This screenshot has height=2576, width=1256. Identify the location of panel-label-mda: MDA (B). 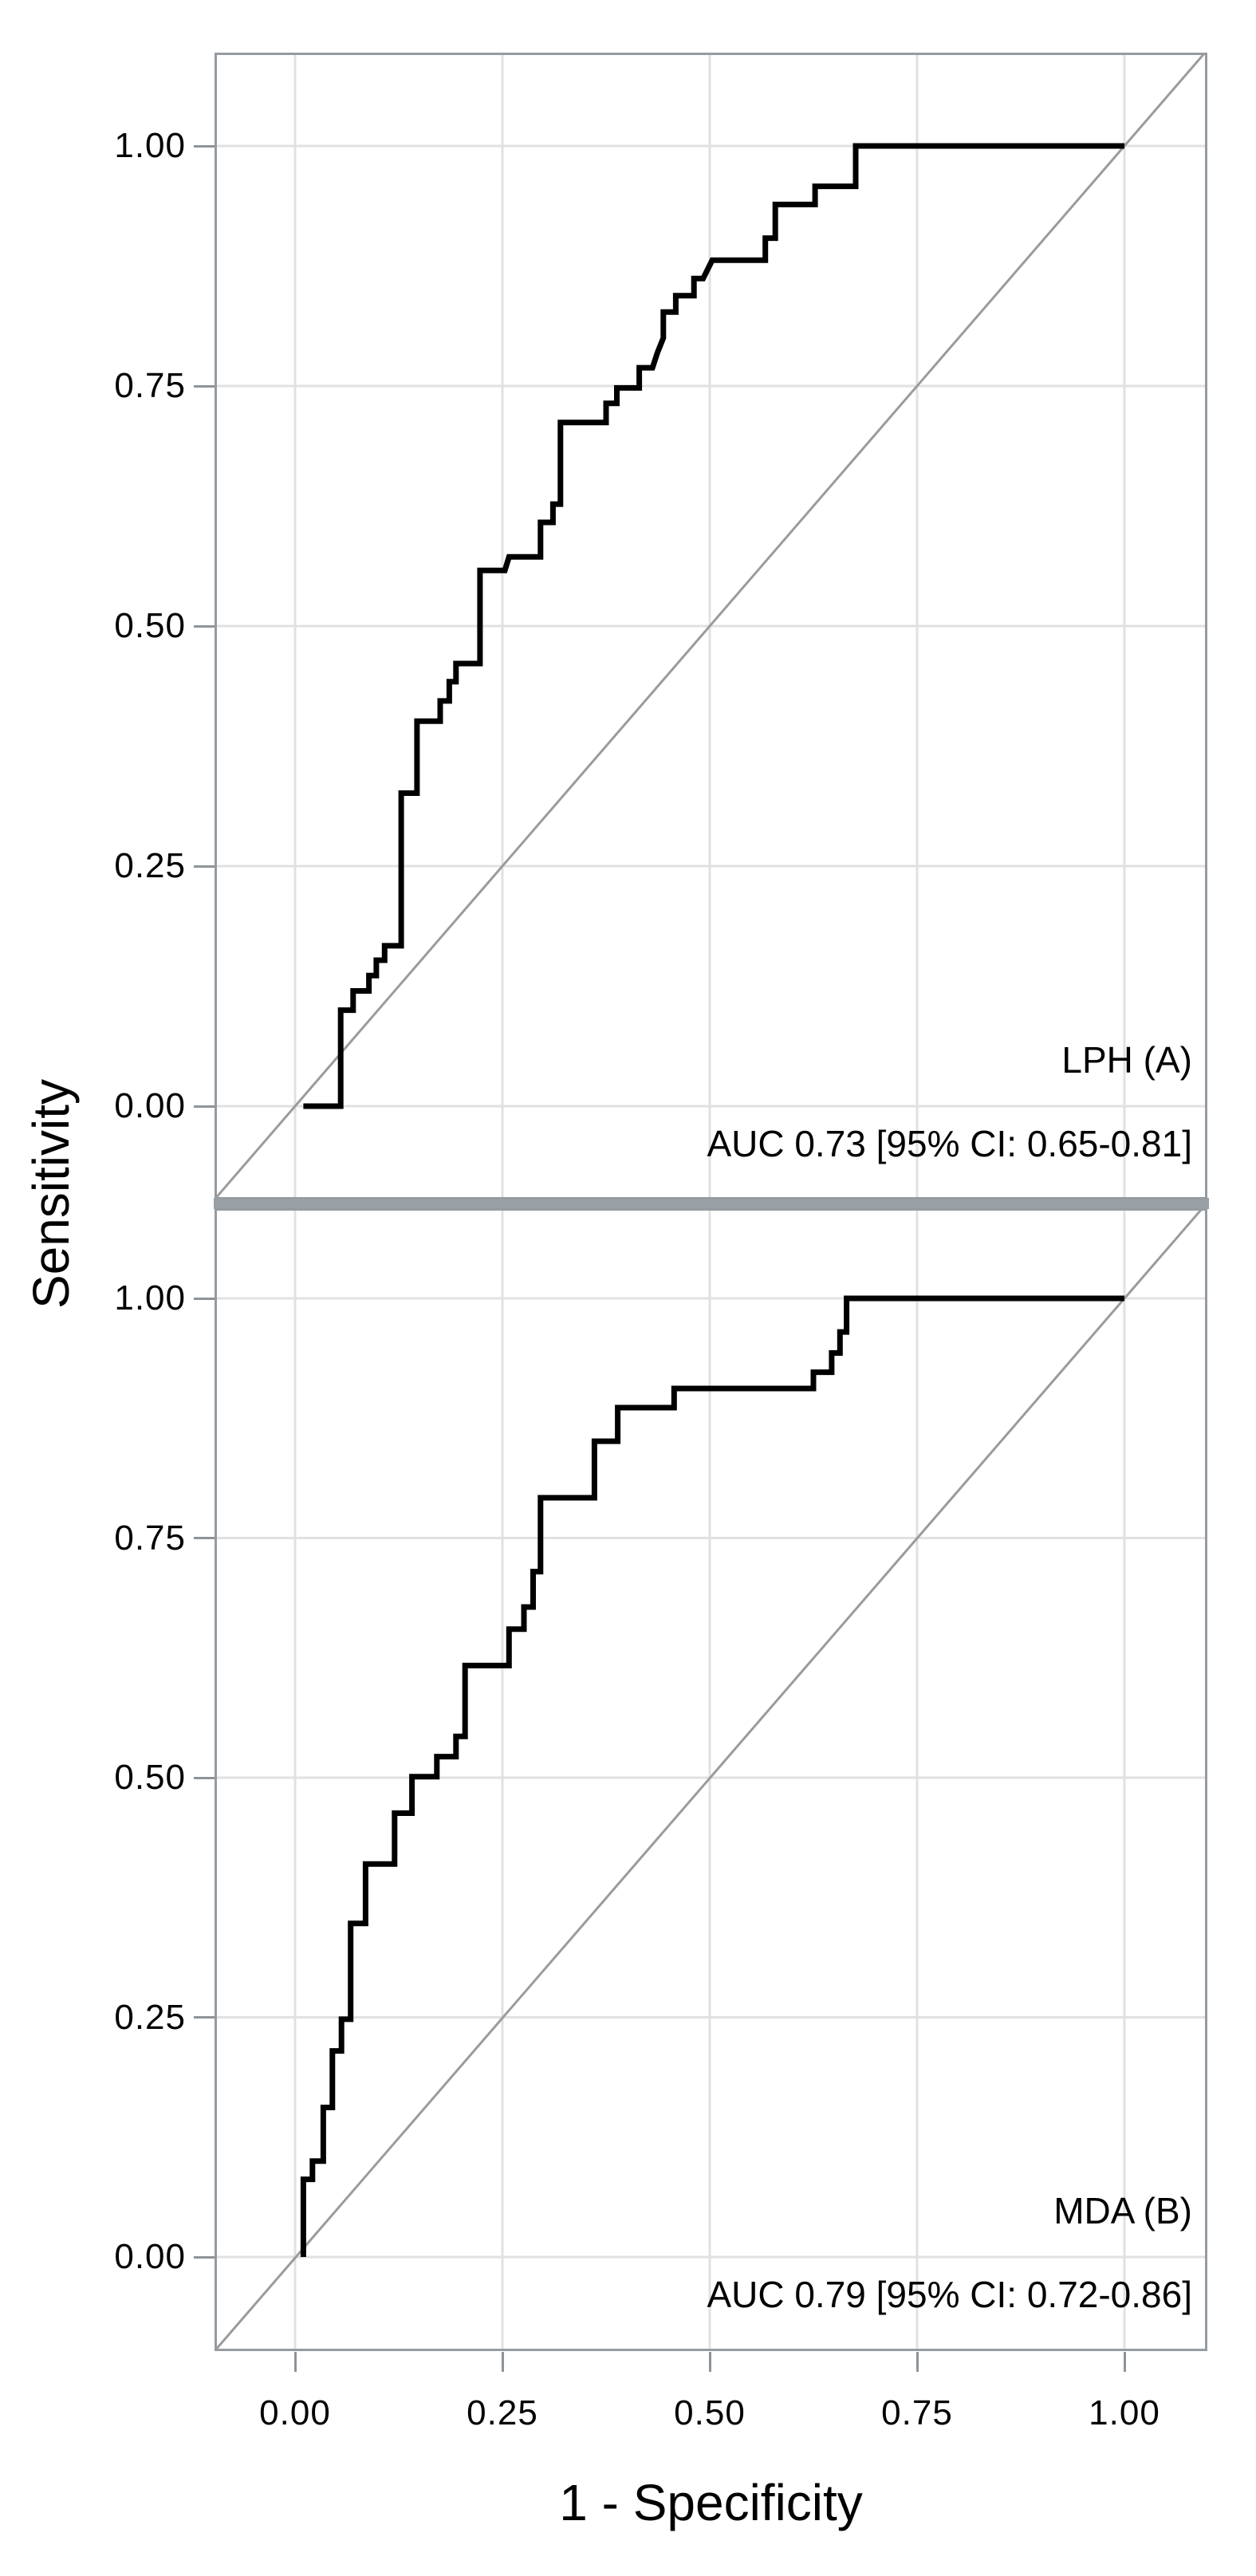
(1122, 2210).